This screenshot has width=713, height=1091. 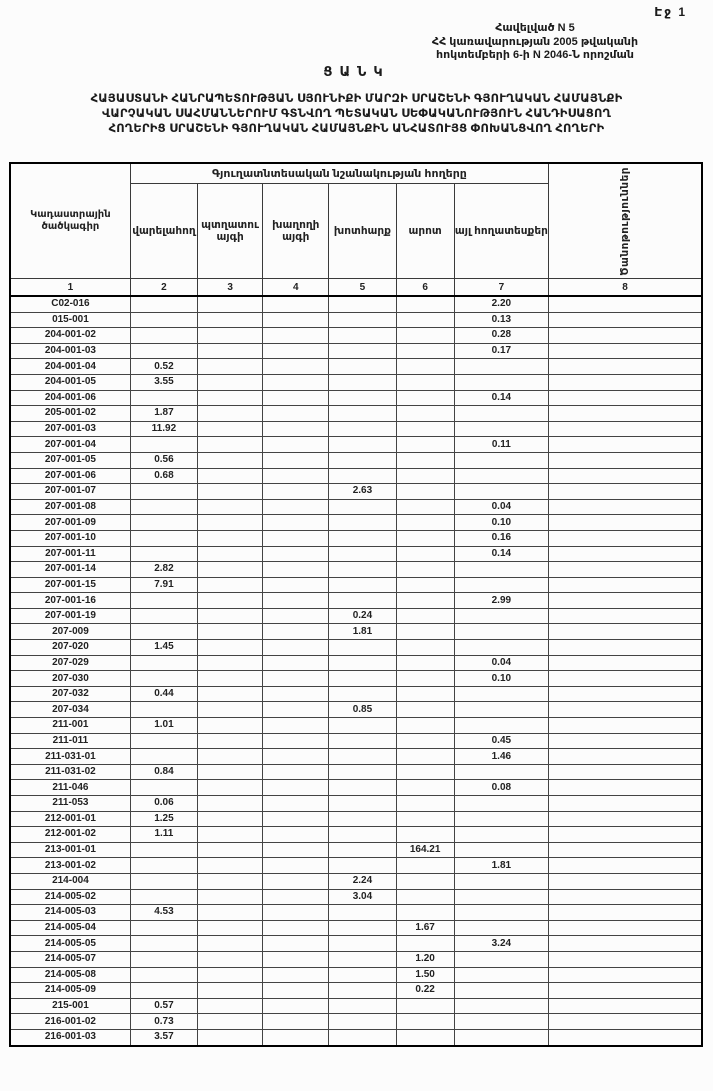 I want to click on cadastral-code-cell: 207-032, so click(x=70, y=694).